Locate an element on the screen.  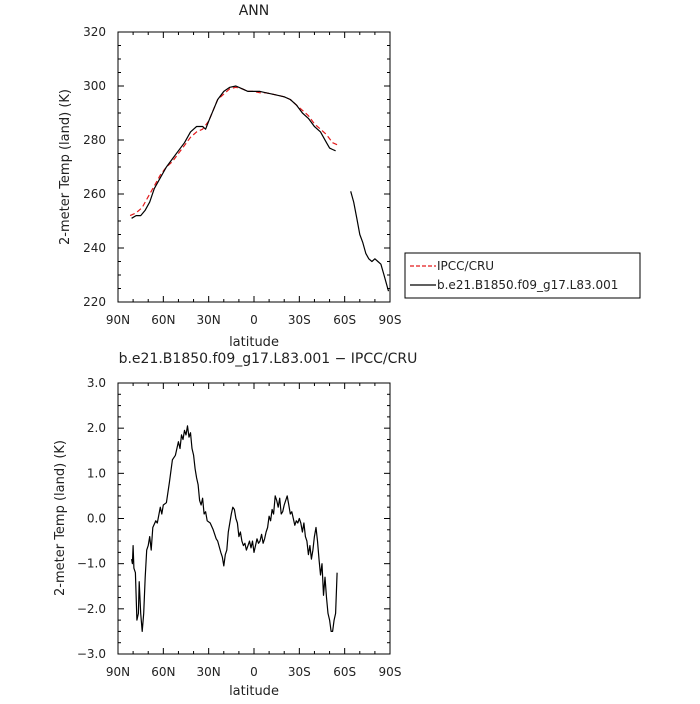
panel2-ylabel: 2-meter Temp (land) (K) is located at coordinates (60, 518).